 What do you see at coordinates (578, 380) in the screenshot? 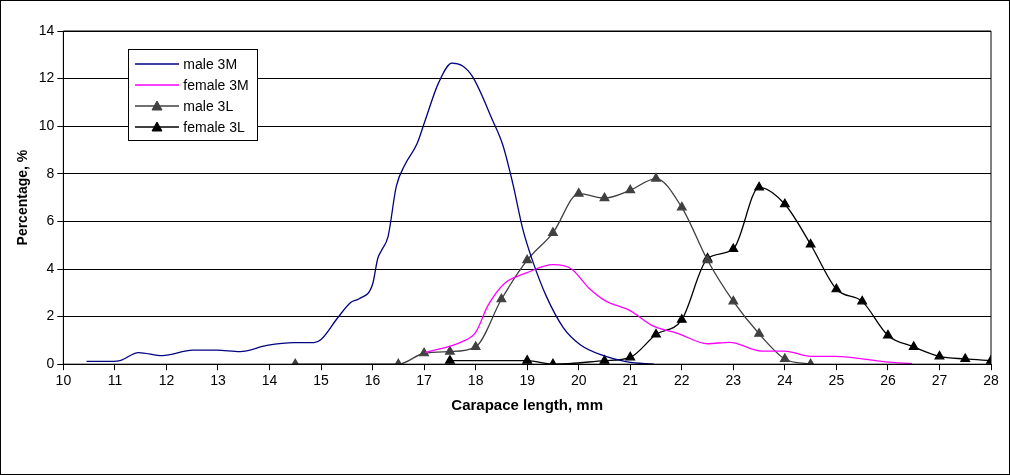
I see `x-tick-label: 20` at bounding box center [578, 380].